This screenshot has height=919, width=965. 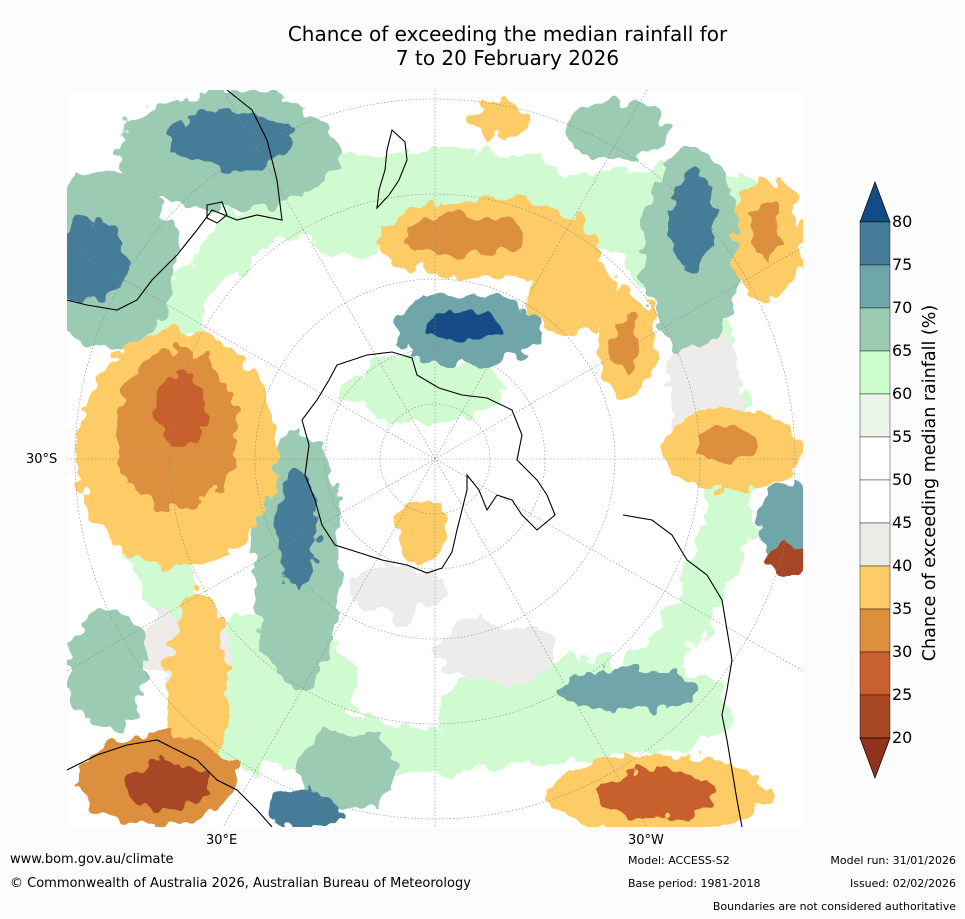 What do you see at coordinates (507, 58) in the screenshot?
I see `title-line-2: 7 to 20 February 2026` at bounding box center [507, 58].